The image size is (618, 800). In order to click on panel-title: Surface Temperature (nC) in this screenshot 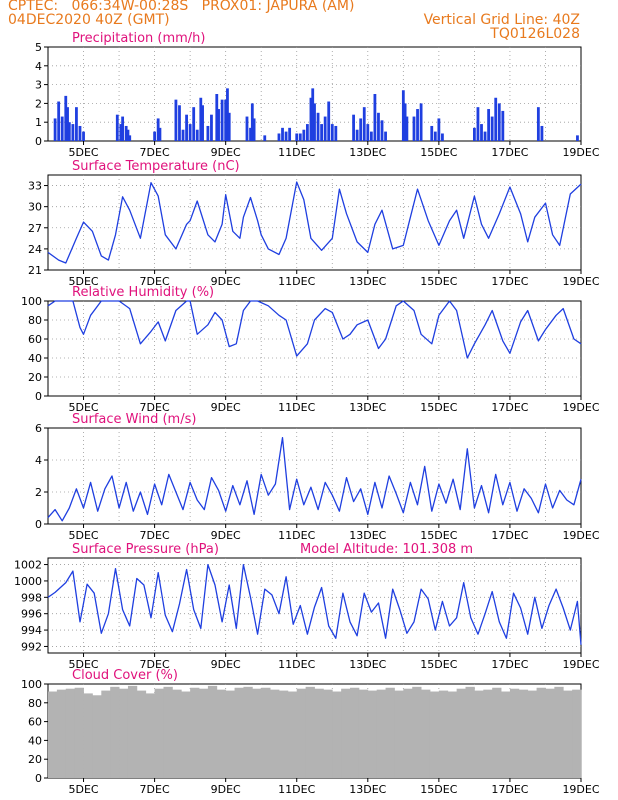, I will do `click(156, 166)`.